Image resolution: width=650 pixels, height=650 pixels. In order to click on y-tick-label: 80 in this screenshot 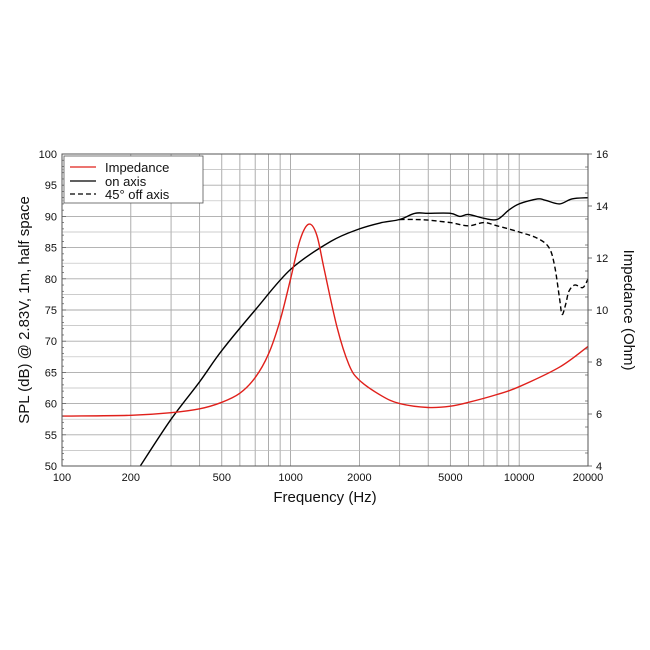, I will do `click(51, 280)`.